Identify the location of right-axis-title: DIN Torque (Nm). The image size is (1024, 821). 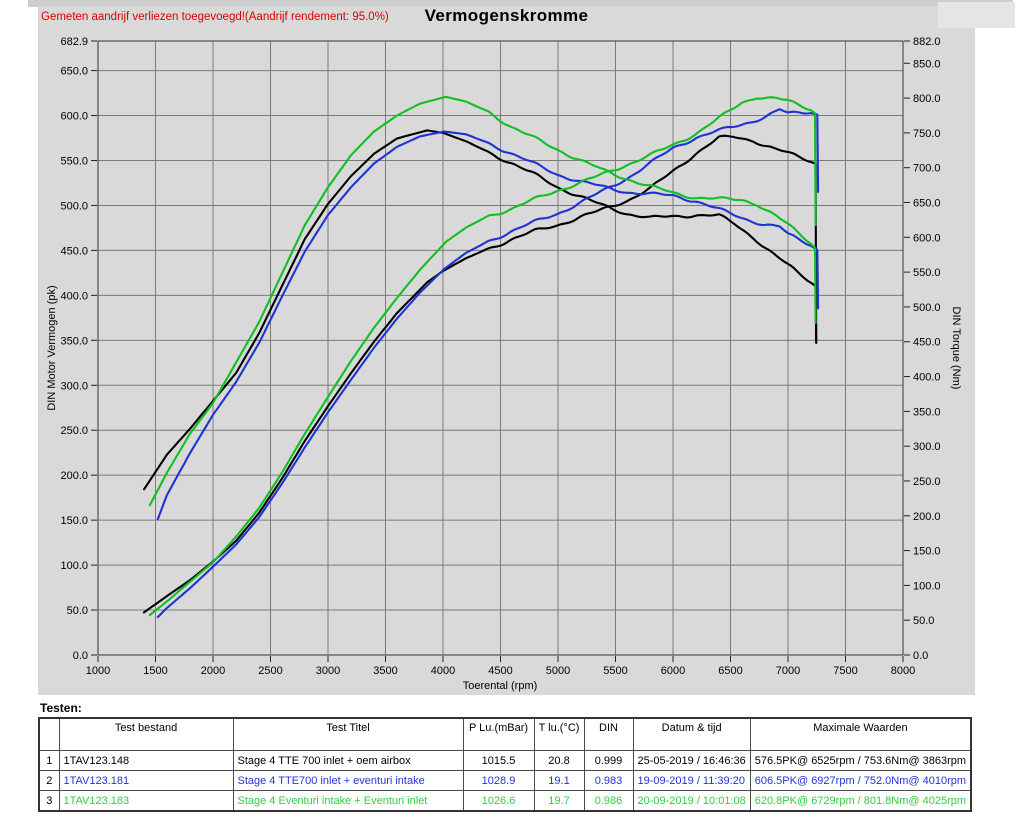
(956, 348).